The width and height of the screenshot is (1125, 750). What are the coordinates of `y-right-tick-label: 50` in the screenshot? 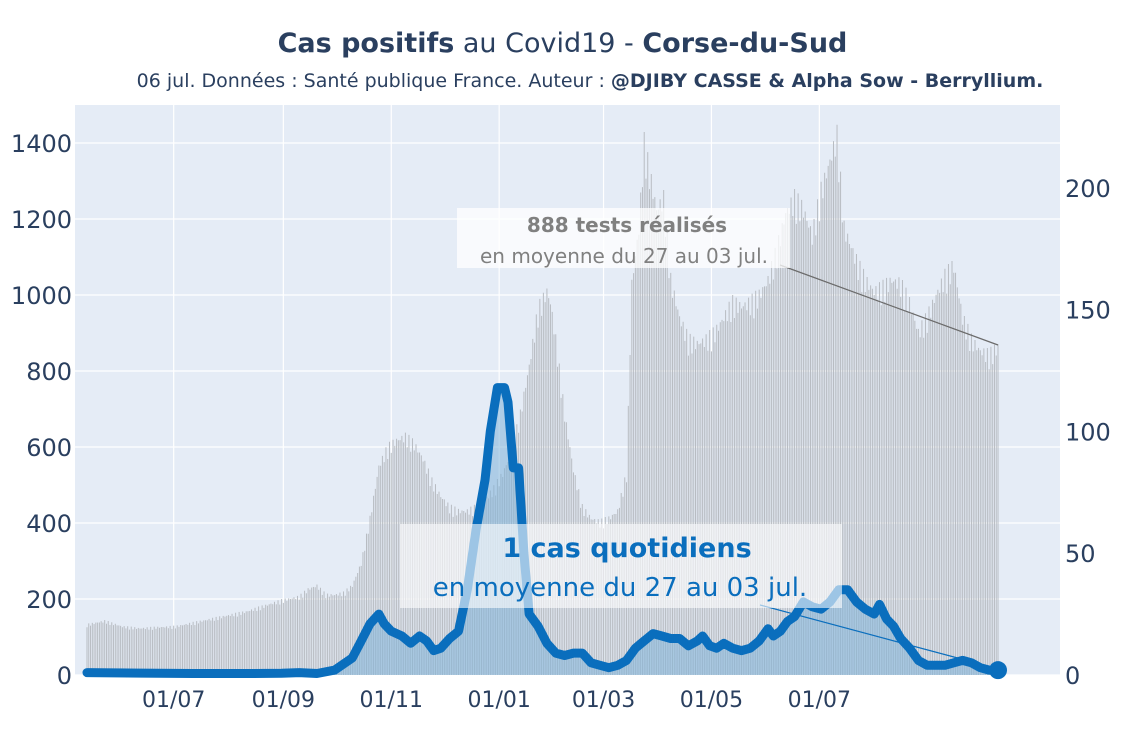 It's located at (1080, 554).